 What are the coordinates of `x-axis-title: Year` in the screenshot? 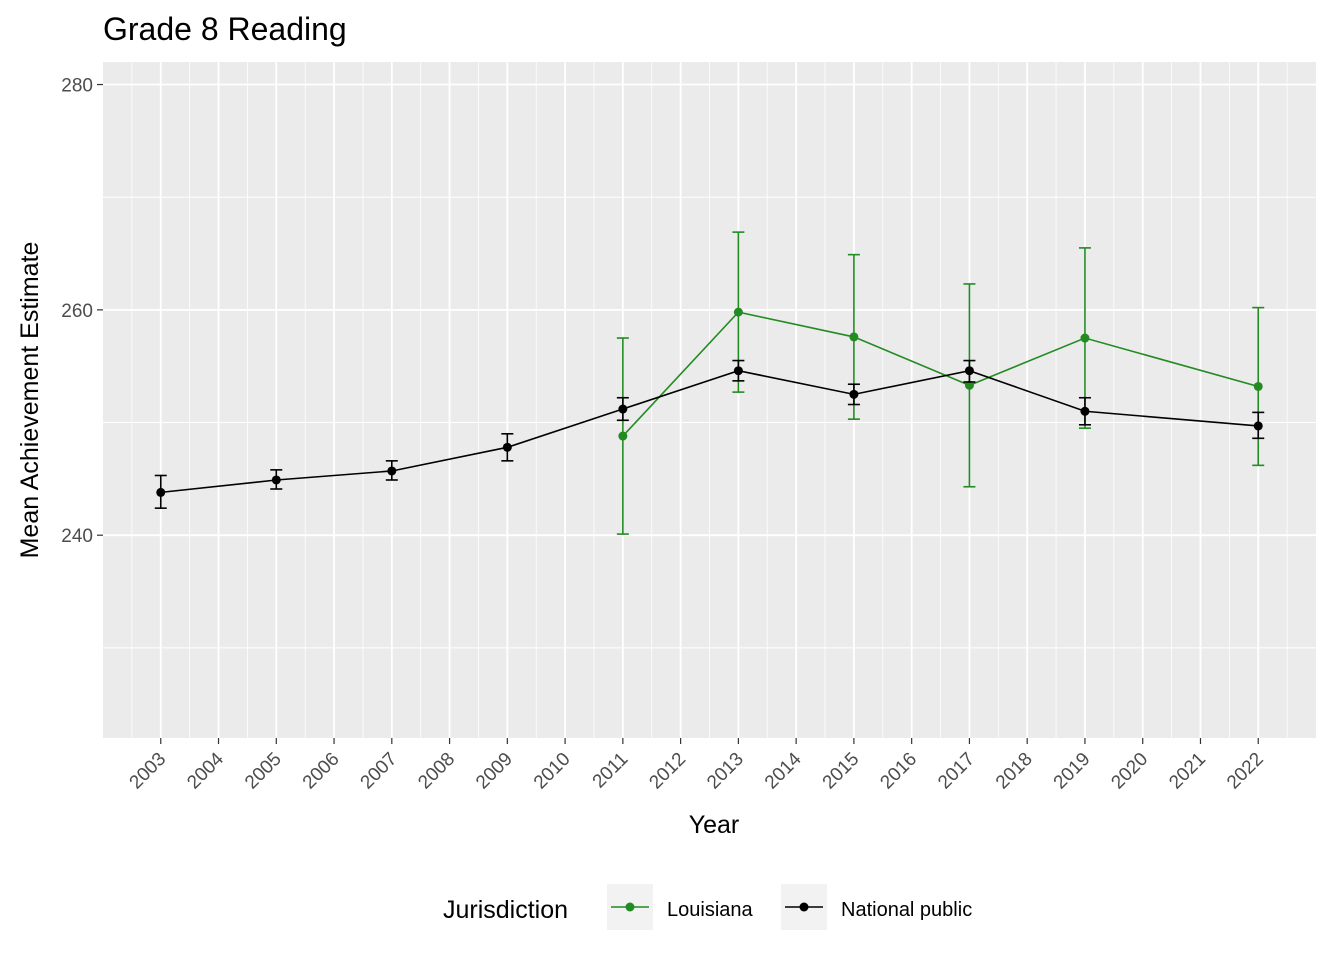 It's located at (714, 825).